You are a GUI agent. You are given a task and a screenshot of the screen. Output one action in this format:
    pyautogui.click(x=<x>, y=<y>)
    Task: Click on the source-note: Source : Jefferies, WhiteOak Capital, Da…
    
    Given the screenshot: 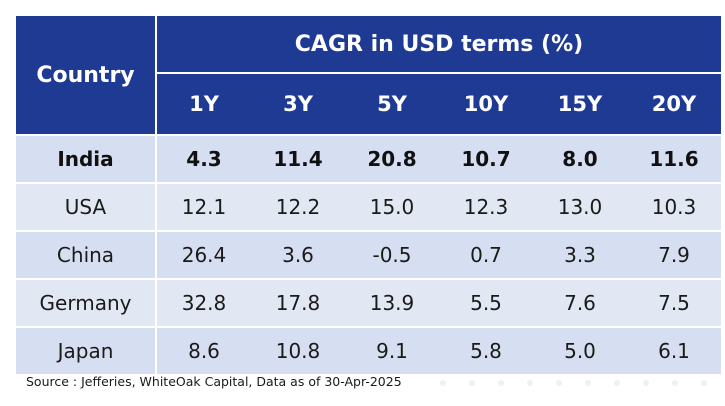 What is the action you would take?
    pyautogui.click(x=214, y=381)
    